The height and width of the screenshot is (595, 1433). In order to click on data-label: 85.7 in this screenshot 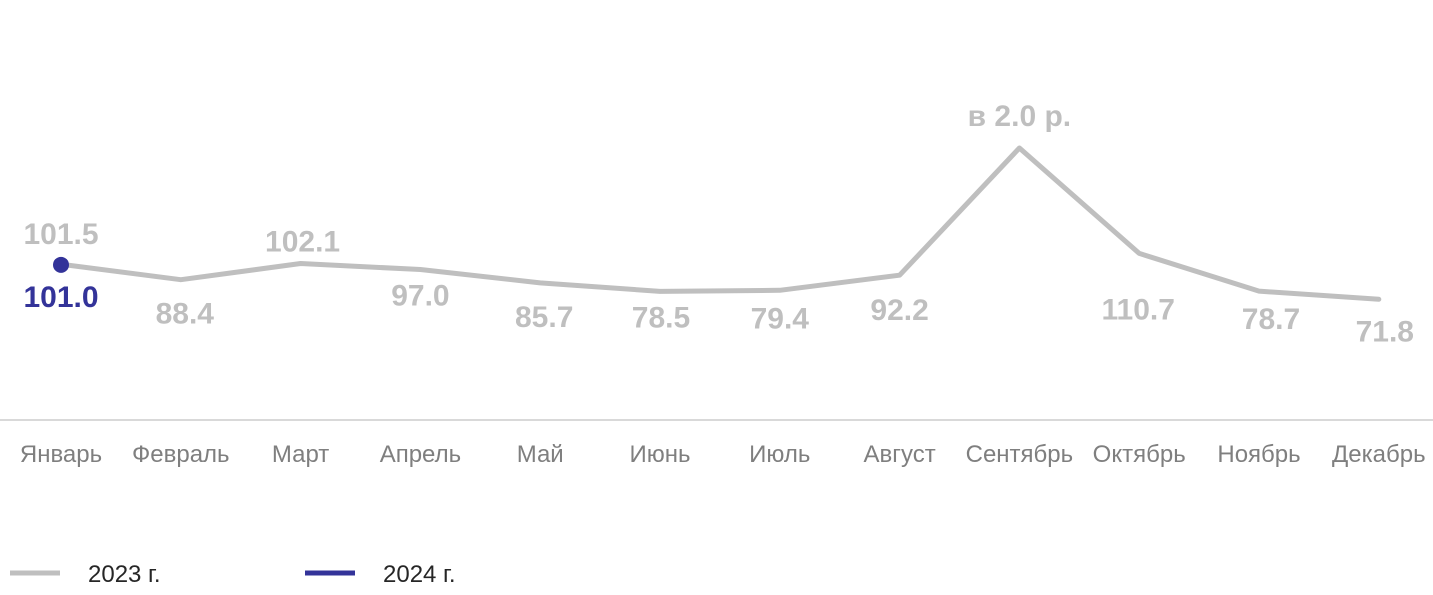, I will do `click(544, 317)`.